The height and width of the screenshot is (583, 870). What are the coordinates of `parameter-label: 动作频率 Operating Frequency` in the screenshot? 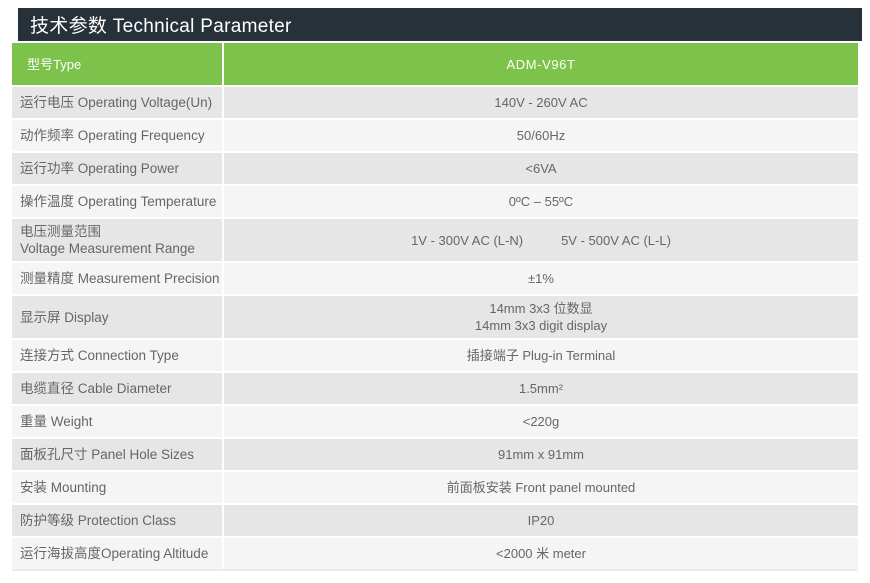 It's located at (117, 135).